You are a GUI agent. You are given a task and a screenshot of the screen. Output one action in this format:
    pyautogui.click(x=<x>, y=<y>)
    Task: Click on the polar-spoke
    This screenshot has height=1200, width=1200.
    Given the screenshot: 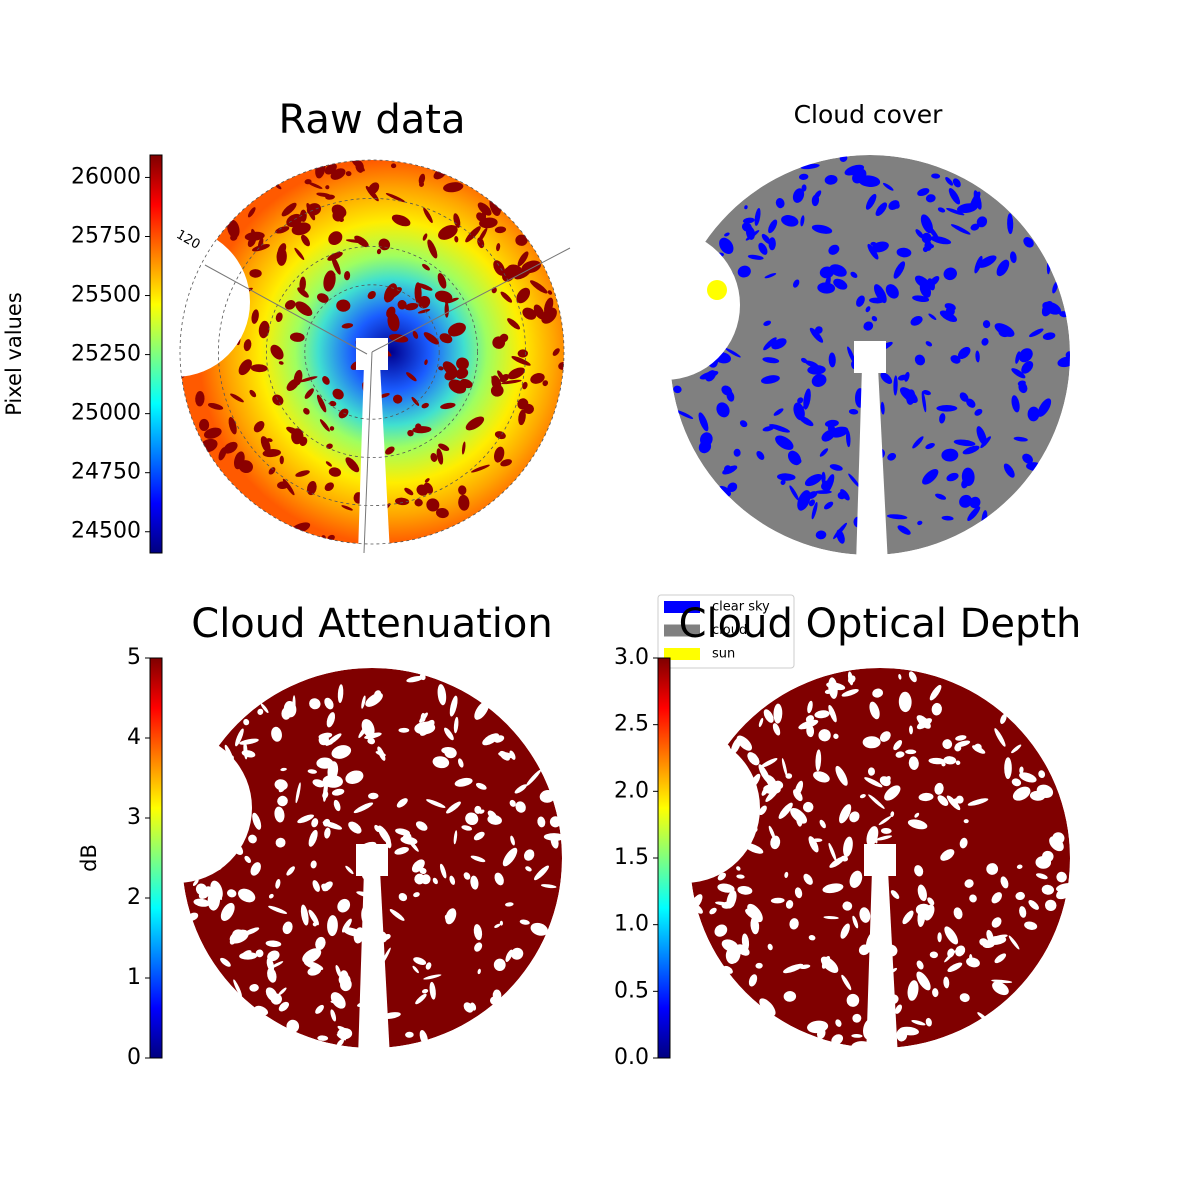 What is the action you would take?
    pyautogui.click(x=286, y=309)
    